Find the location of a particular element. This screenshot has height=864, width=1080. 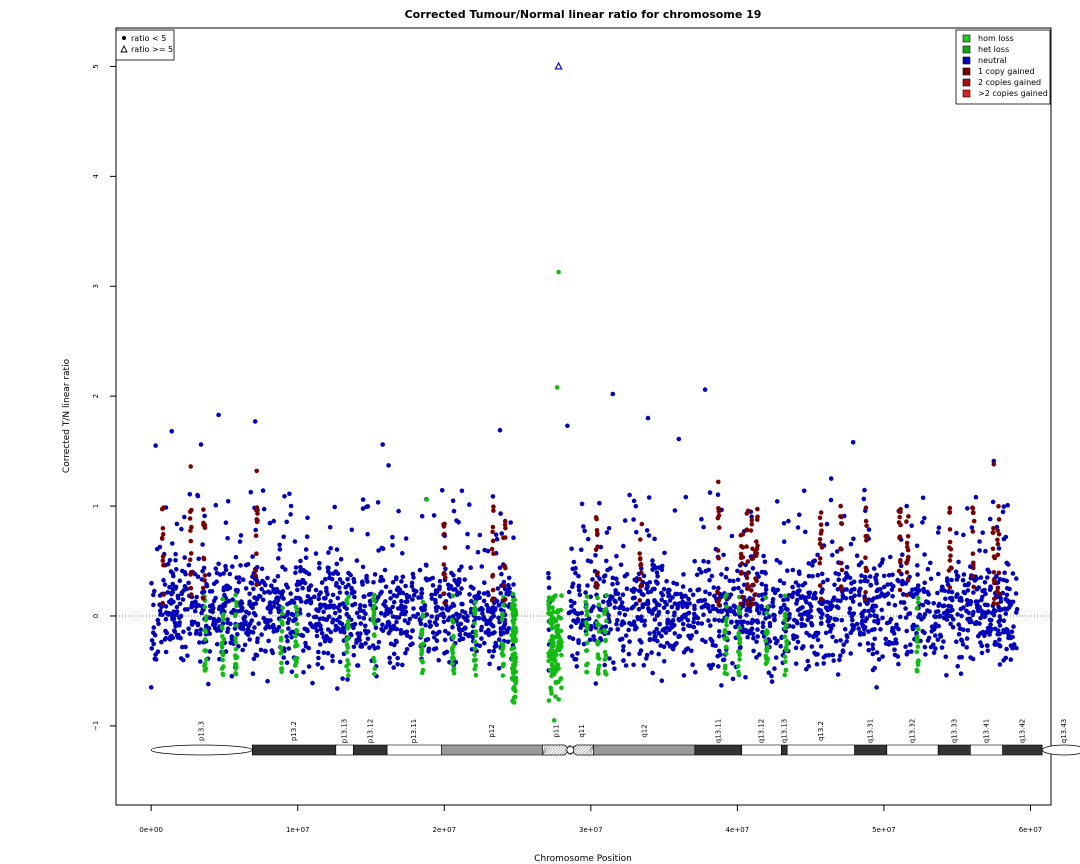

x-tick-label: 5e+07 is located at coordinates (884, 830).